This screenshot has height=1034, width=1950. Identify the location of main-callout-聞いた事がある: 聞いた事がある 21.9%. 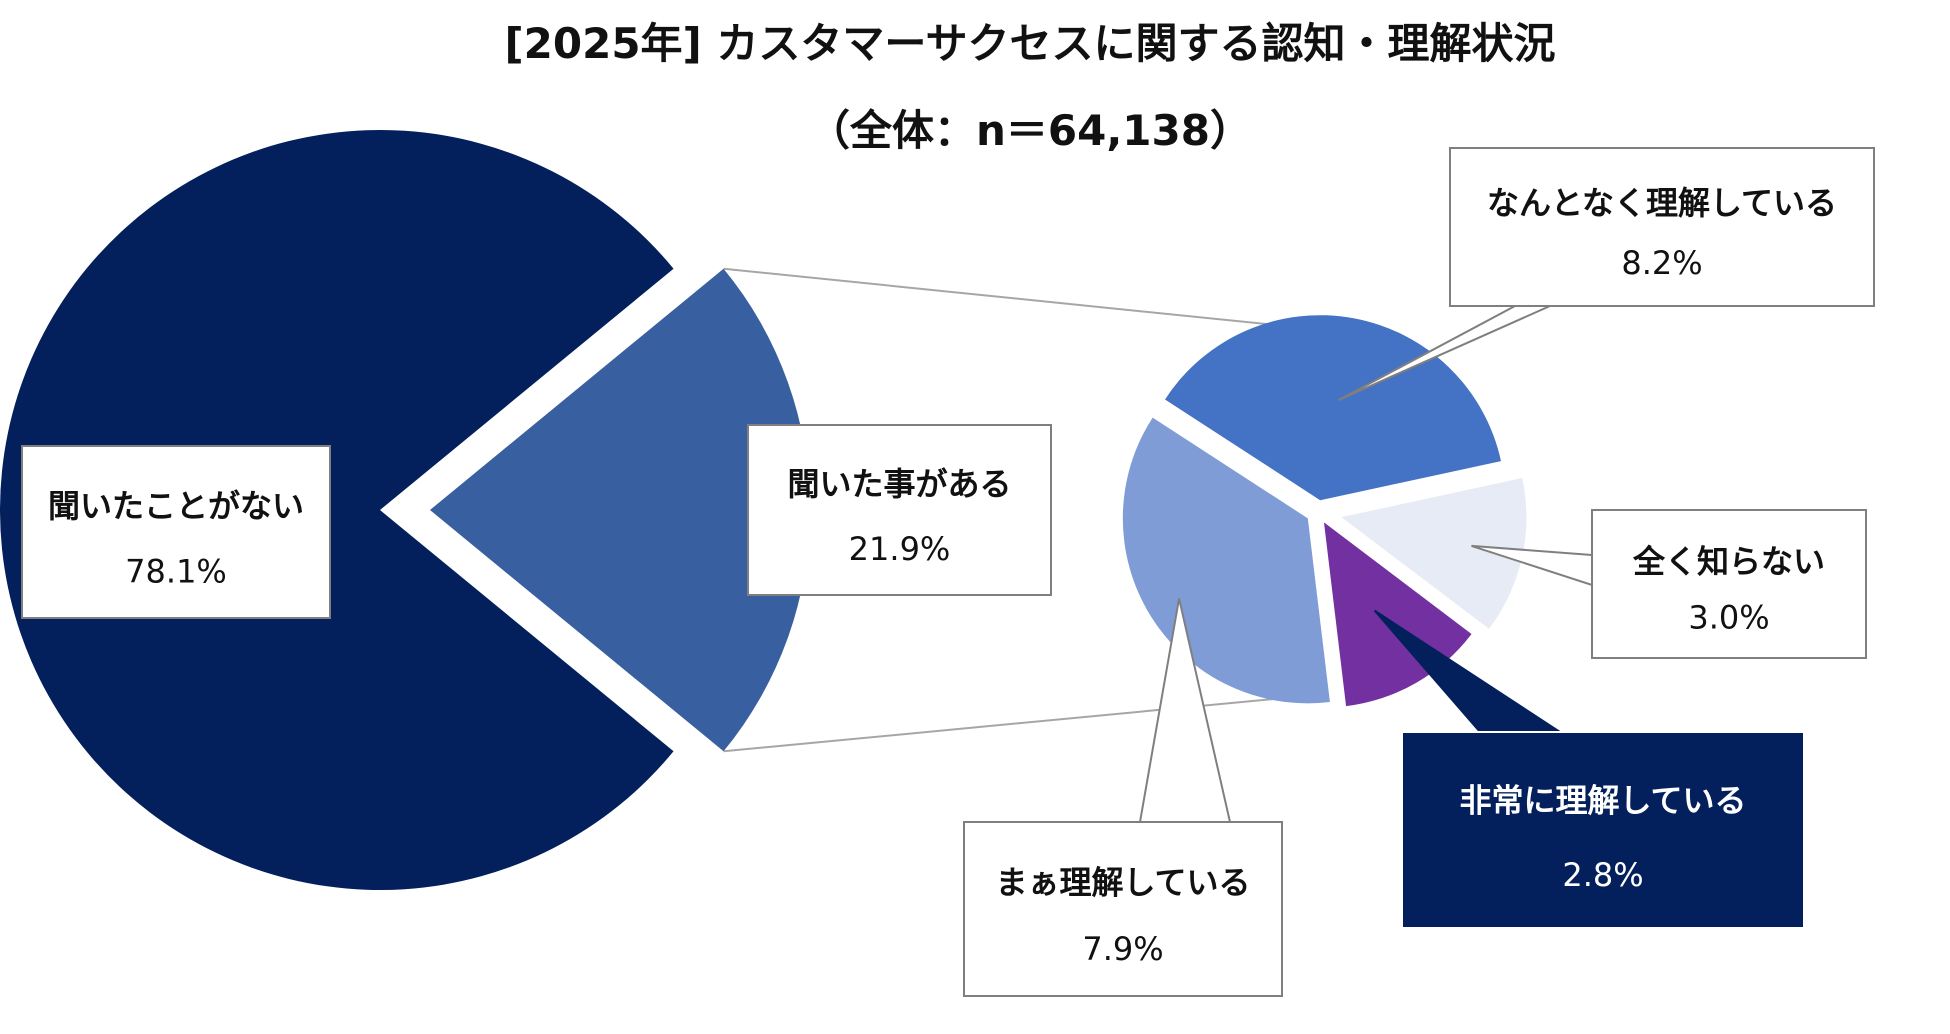
(899, 510).